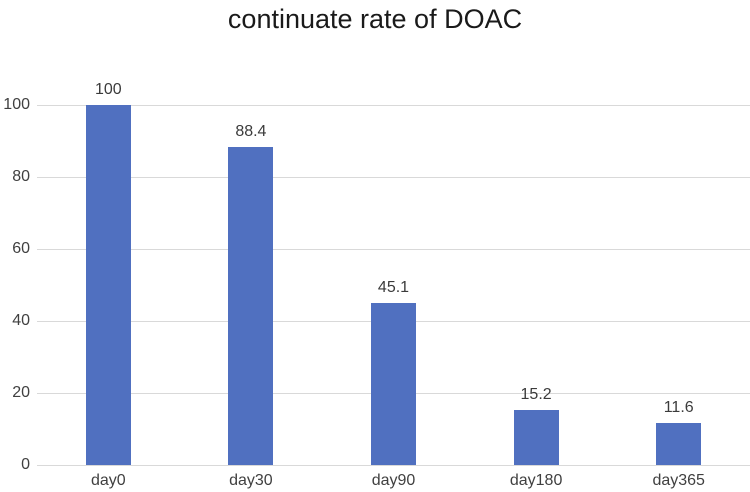 The height and width of the screenshot is (492, 750). Describe the element at coordinates (21, 320) in the screenshot. I see `y-tick-label: 40` at that location.